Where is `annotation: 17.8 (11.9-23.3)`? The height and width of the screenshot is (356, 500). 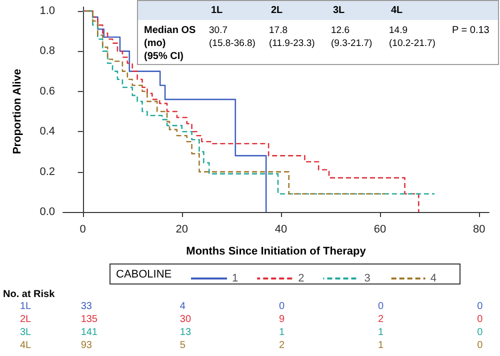 annotation: 17.8 (11.9-23.3) is located at coordinates (292, 37).